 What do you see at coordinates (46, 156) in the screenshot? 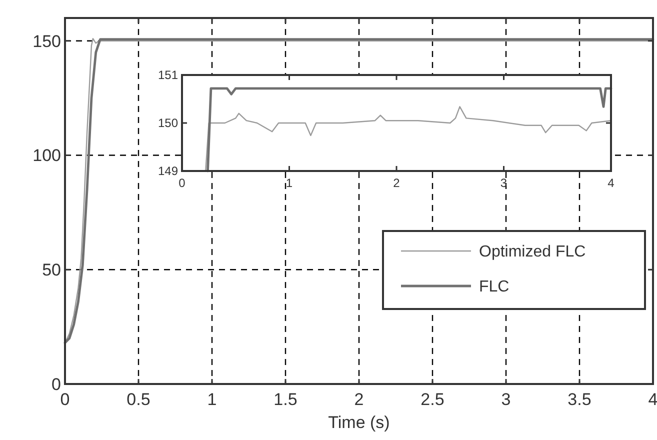
I see `y-tick-label: 100` at bounding box center [46, 156].